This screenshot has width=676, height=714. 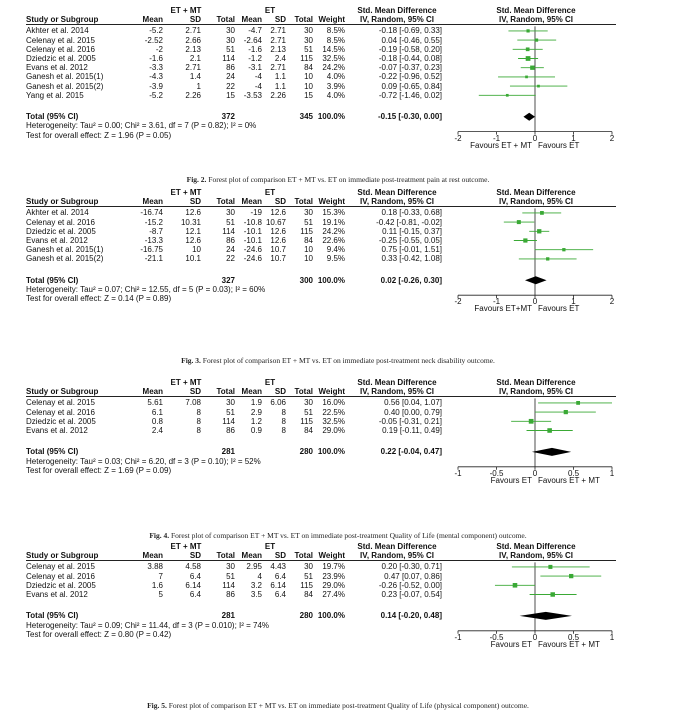 I want to click on table-row-mean2: 3.2, so click(x=256, y=585).